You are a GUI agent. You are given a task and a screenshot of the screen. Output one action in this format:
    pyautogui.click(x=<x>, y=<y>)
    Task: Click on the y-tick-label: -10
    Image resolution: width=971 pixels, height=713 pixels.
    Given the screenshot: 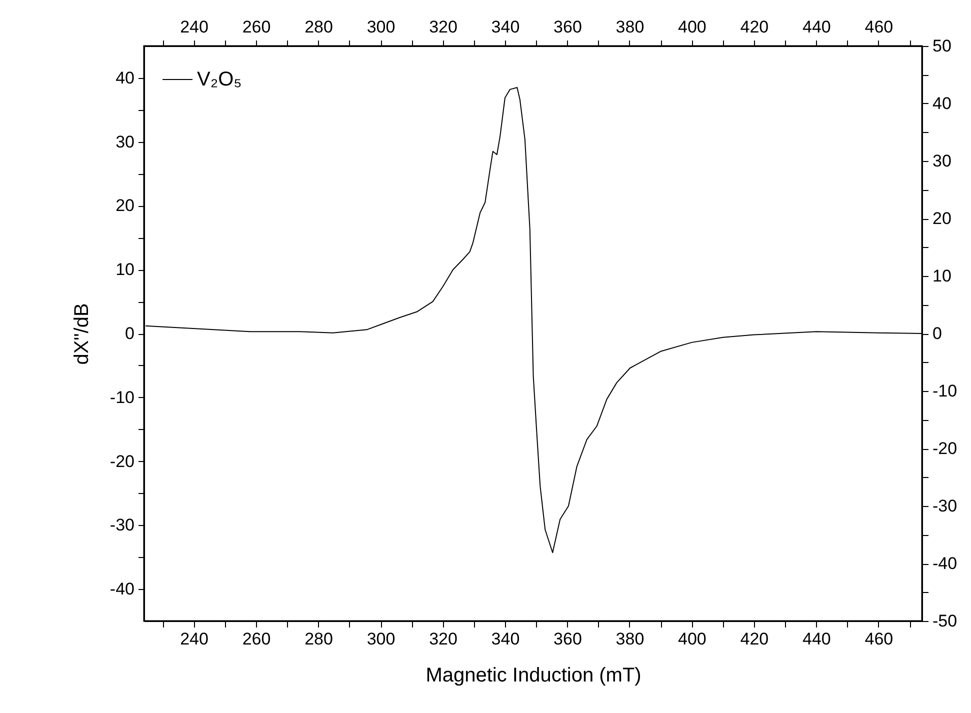 What is the action you would take?
    pyautogui.click(x=122, y=397)
    